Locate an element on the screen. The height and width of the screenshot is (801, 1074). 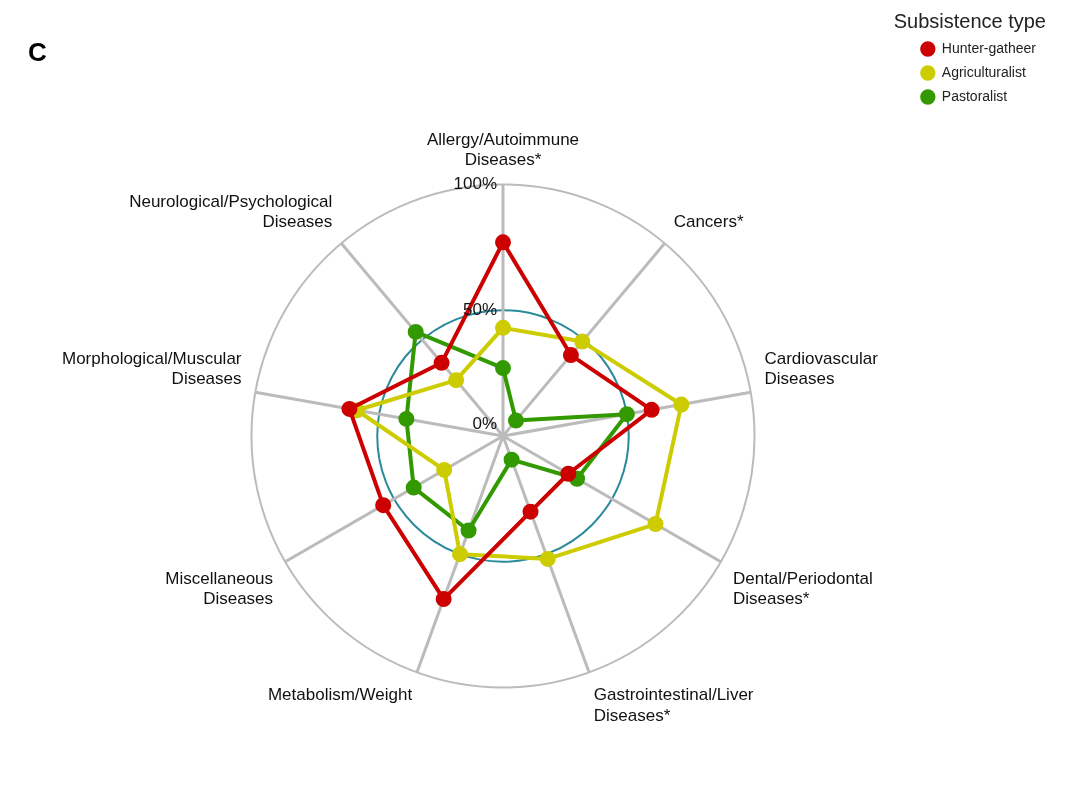
spoke-label: Neurological/Psychological Diseases is located at coordinates (231, 211).